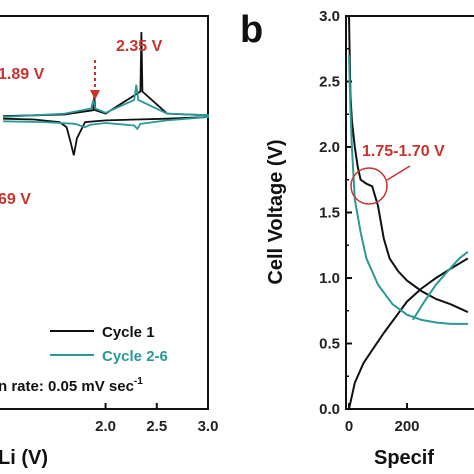 The height and width of the screenshot is (474, 474). What do you see at coordinates (276, 211) in the screenshot?
I see `panel-b-y-axis-title: Cell Voltage (V)` at bounding box center [276, 211].